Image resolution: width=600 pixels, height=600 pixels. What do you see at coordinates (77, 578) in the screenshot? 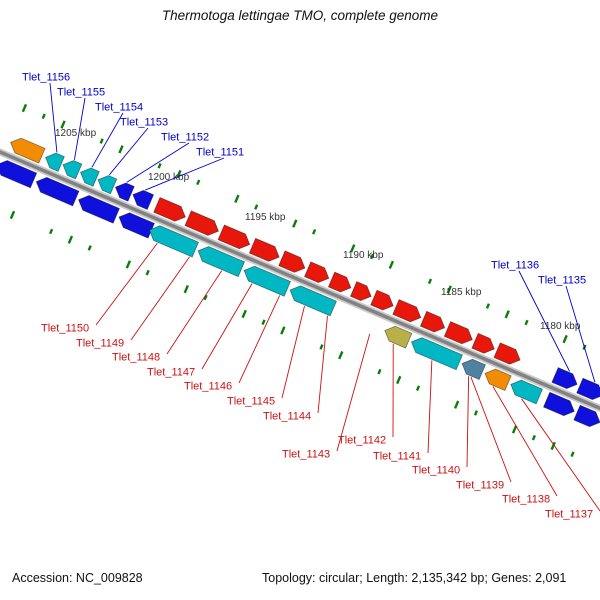
I see `accession-text: Accession: NC_009828` at bounding box center [77, 578].